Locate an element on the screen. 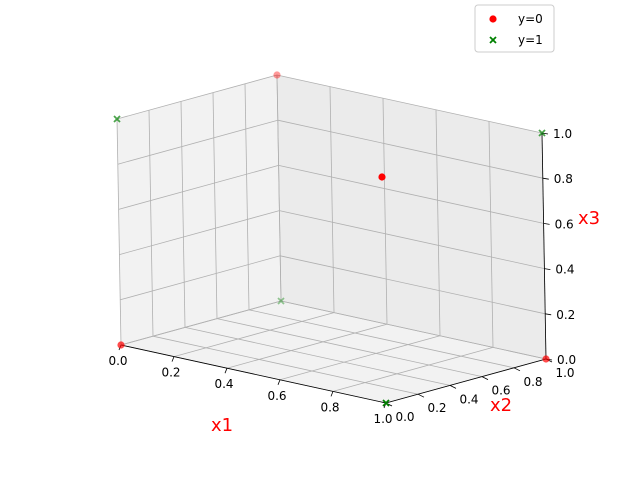 This screenshot has height=480, width=640. x3-tick-label: 0.8 is located at coordinates (563, 179).